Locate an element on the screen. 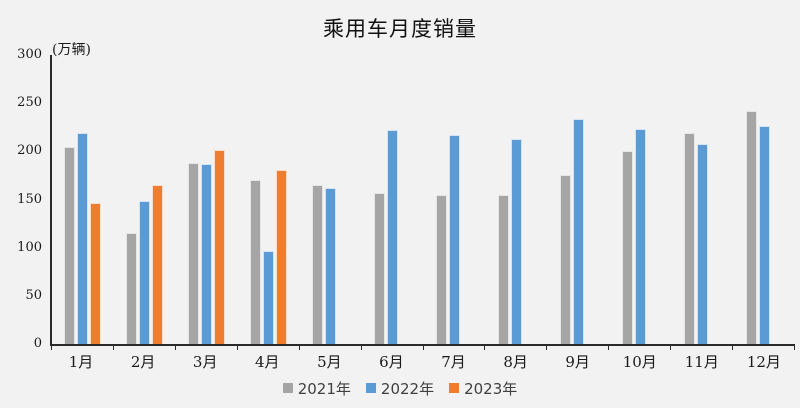  bar-2023年-2月 is located at coordinates (158, 264).